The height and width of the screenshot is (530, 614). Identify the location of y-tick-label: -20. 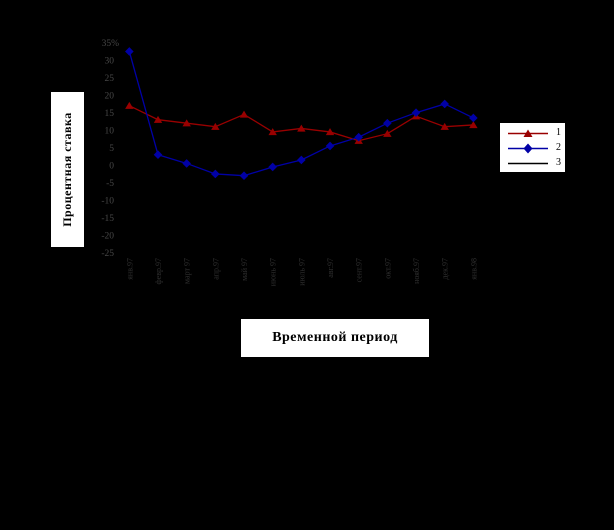
(107, 237).